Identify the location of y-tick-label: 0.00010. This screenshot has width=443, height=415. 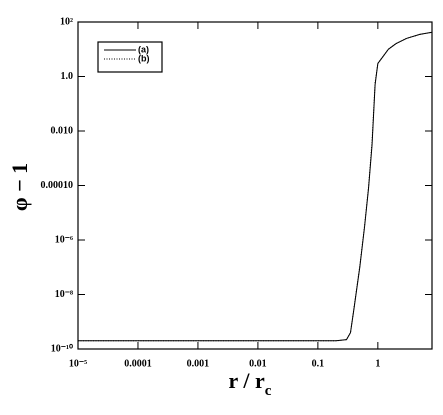
(57, 185).